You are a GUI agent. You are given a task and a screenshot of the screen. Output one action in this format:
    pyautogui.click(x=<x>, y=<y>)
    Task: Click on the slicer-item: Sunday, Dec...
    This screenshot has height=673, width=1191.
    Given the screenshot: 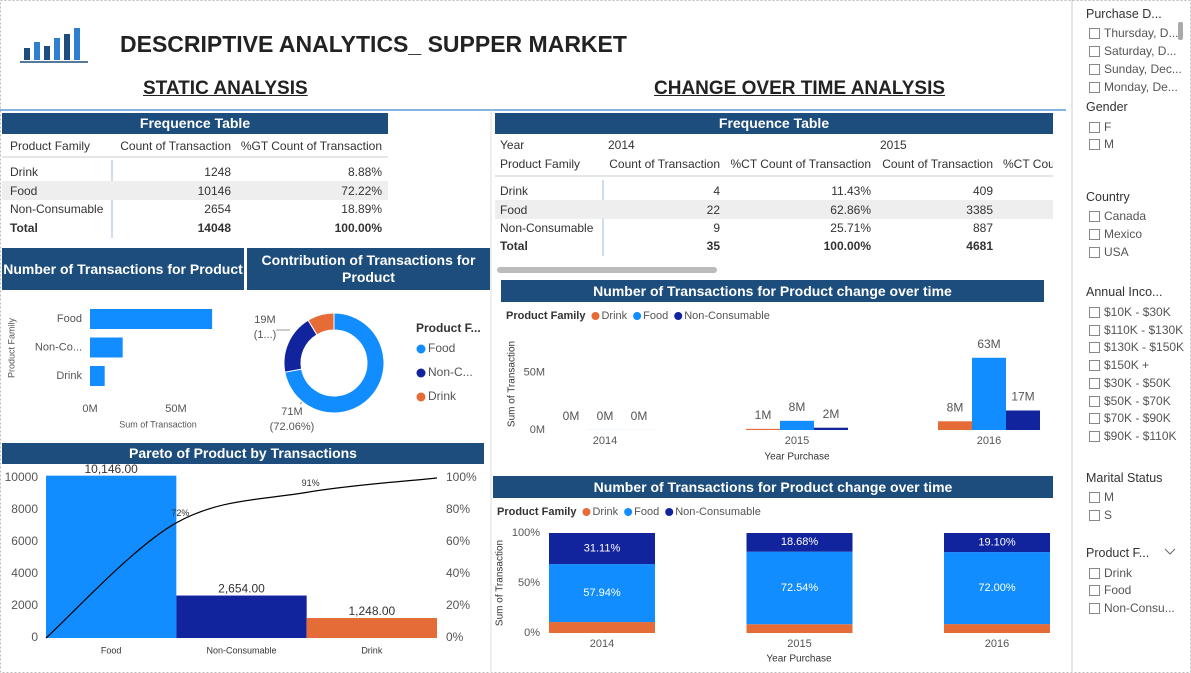 What is the action you would take?
    pyautogui.click(x=1143, y=69)
    